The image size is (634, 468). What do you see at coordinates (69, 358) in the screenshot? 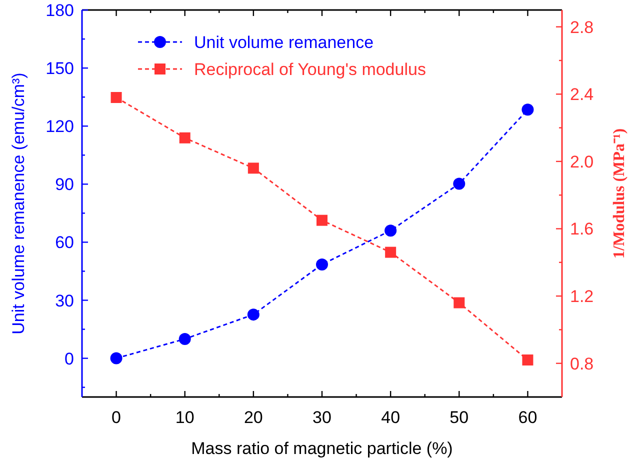
I see `y-tick-label: 0` at bounding box center [69, 358].